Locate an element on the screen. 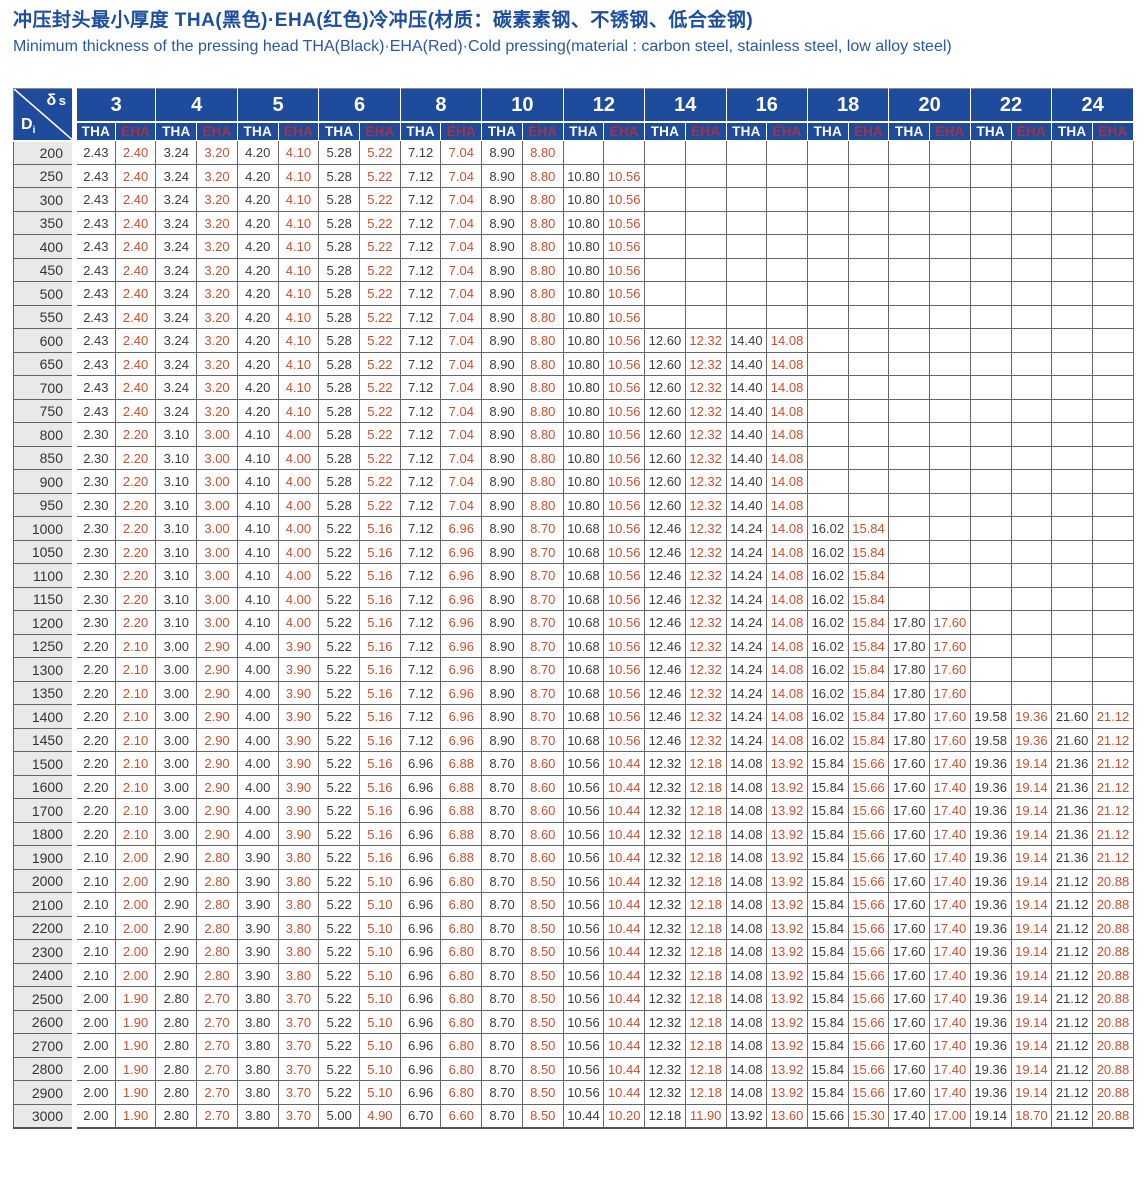 Image resolution: width=1147 pixels, height=1200 pixels. cell-eha: 20.88 is located at coordinates (1113, 1092).